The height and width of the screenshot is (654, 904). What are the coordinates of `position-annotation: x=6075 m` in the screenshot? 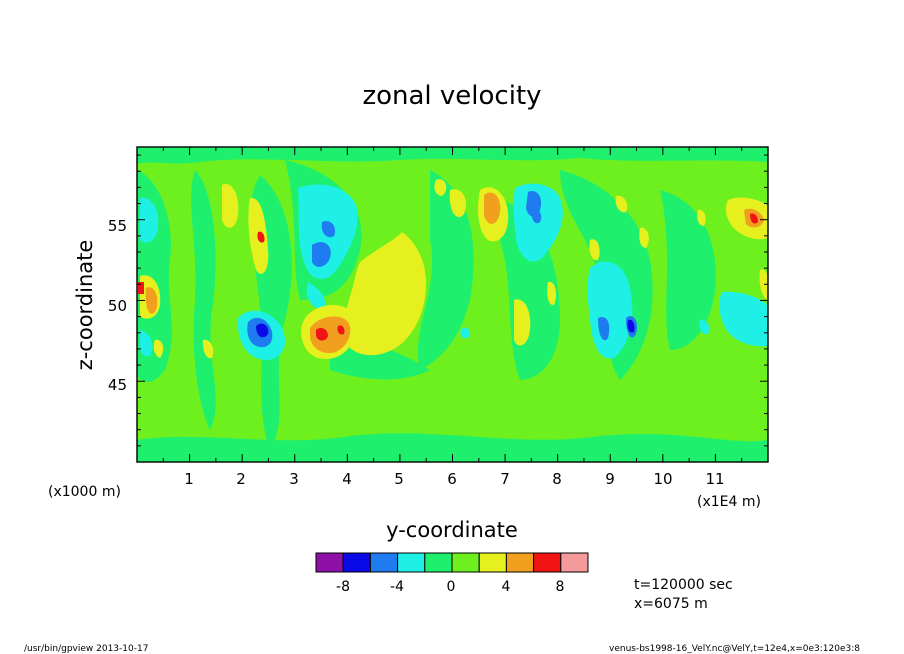 It's located at (671, 604).